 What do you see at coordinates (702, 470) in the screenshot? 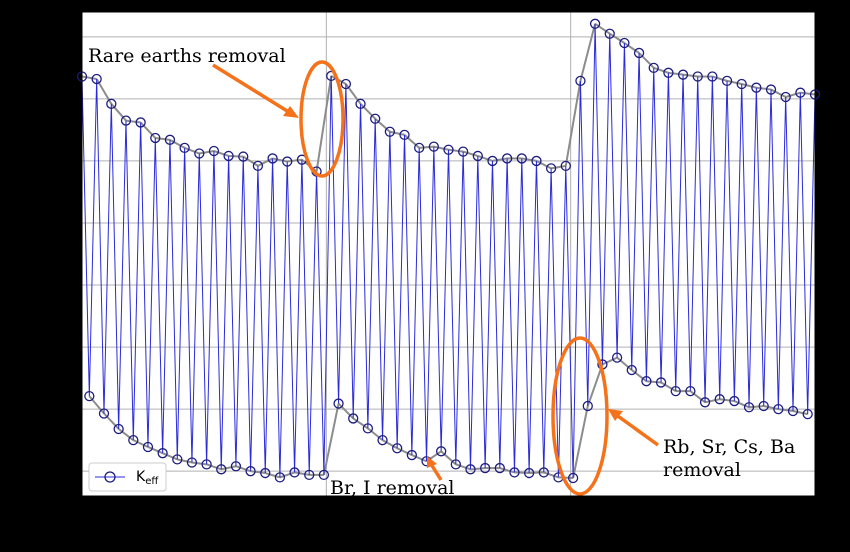
I see `annotation: removal` at bounding box center [702, 470].